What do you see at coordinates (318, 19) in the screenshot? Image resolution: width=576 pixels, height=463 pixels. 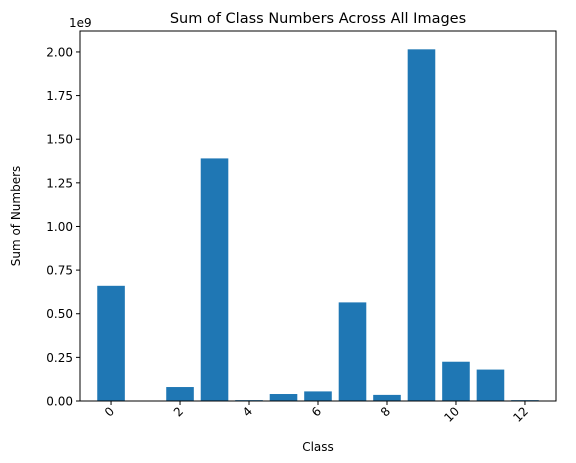 I see `chart-title: Sum of Class Numbers Across All Images` at bounding box center [318, 19].